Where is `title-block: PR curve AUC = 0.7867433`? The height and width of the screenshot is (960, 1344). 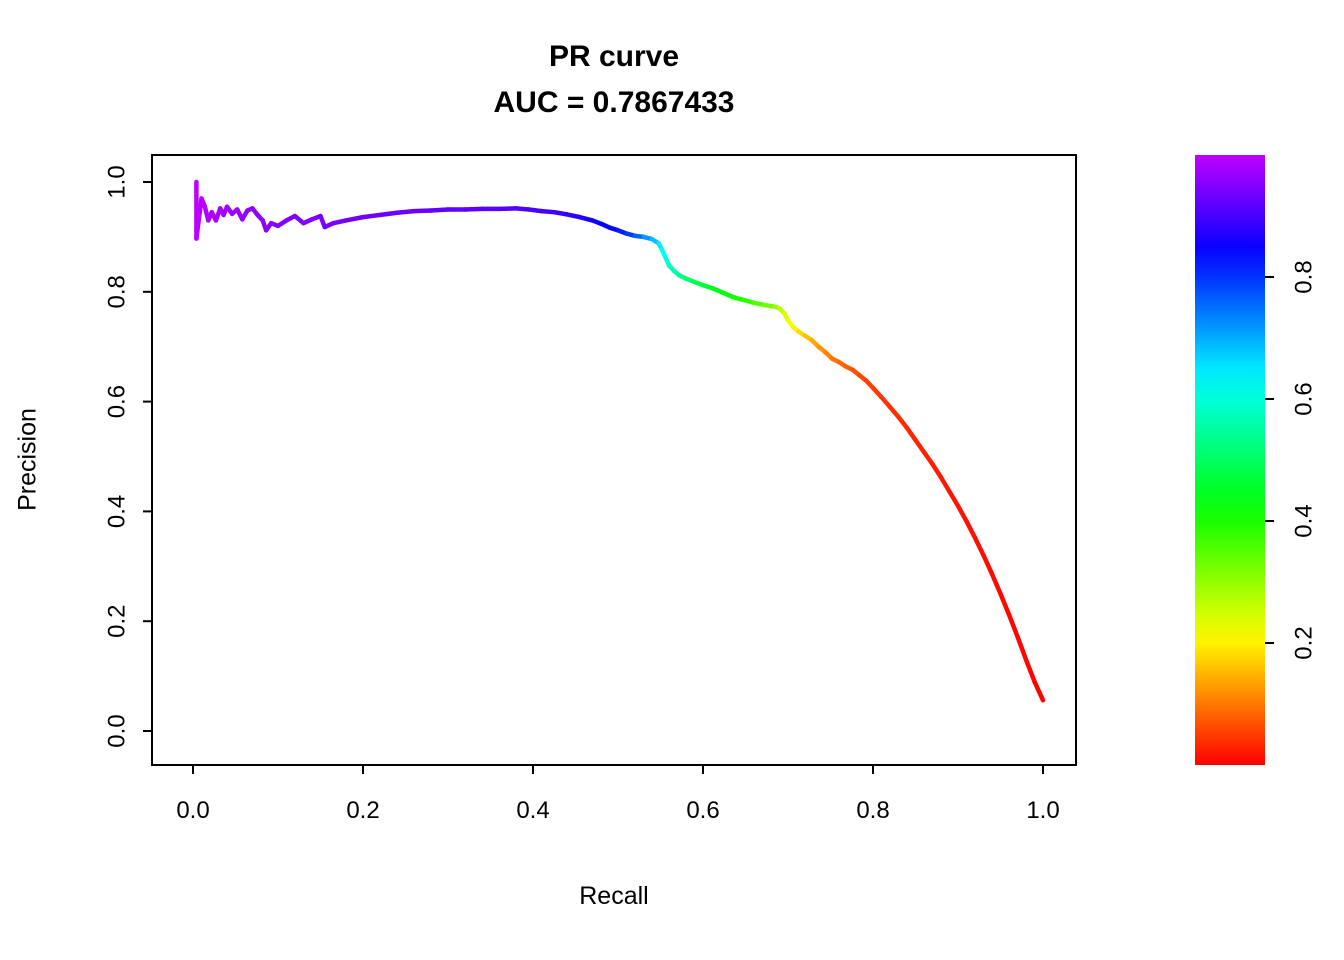
title-block: PR curve AUC = 0.7867433 is located at coordinates (614, 80).